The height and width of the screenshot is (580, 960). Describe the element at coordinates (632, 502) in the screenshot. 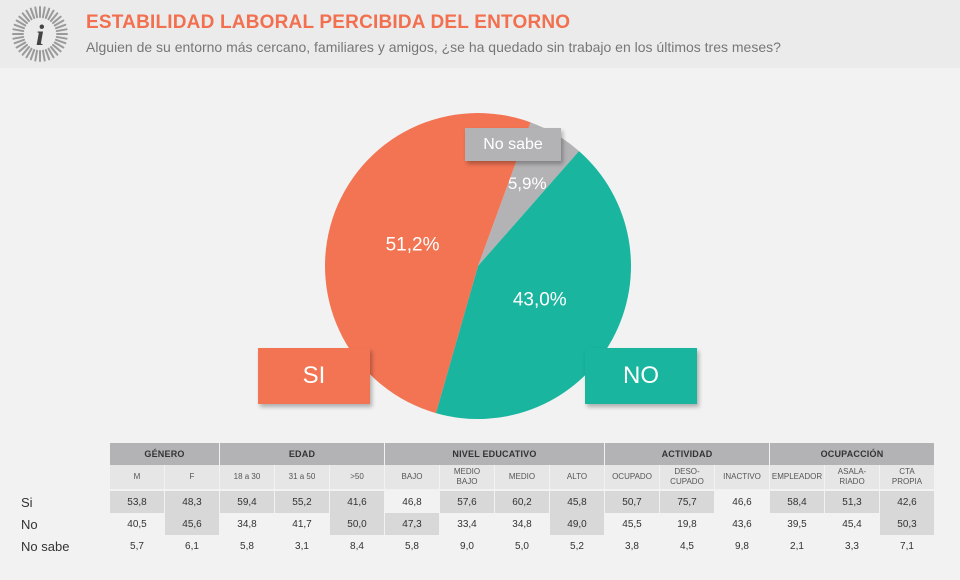

I see `table-cell: 50,7` at that location.